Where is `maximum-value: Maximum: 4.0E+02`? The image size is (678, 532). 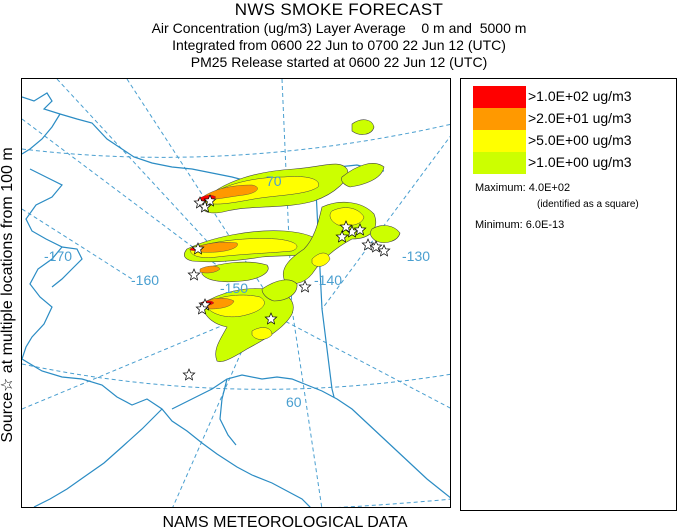
maximum-value: Maximum: 4.0E+02 is located at coordinates (523, 188).